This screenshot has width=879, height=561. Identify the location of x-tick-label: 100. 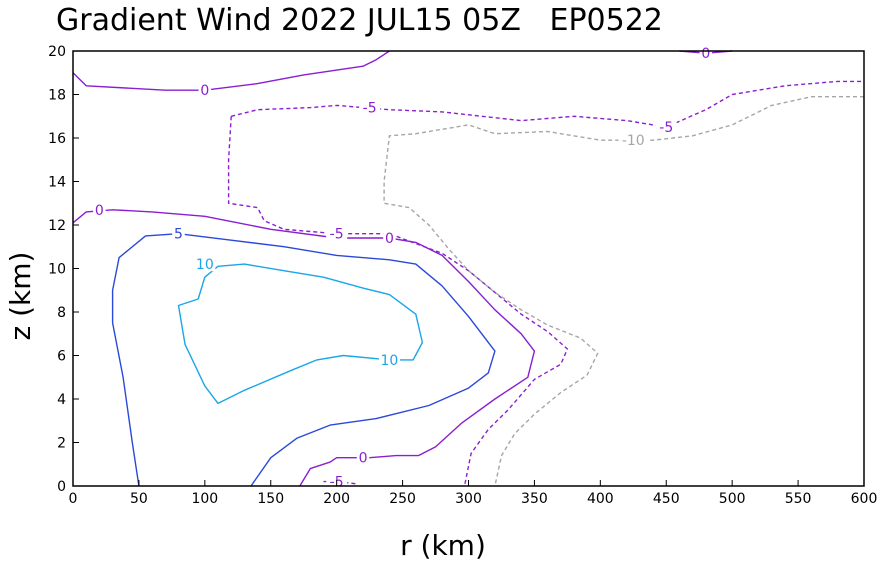
(204, 499).